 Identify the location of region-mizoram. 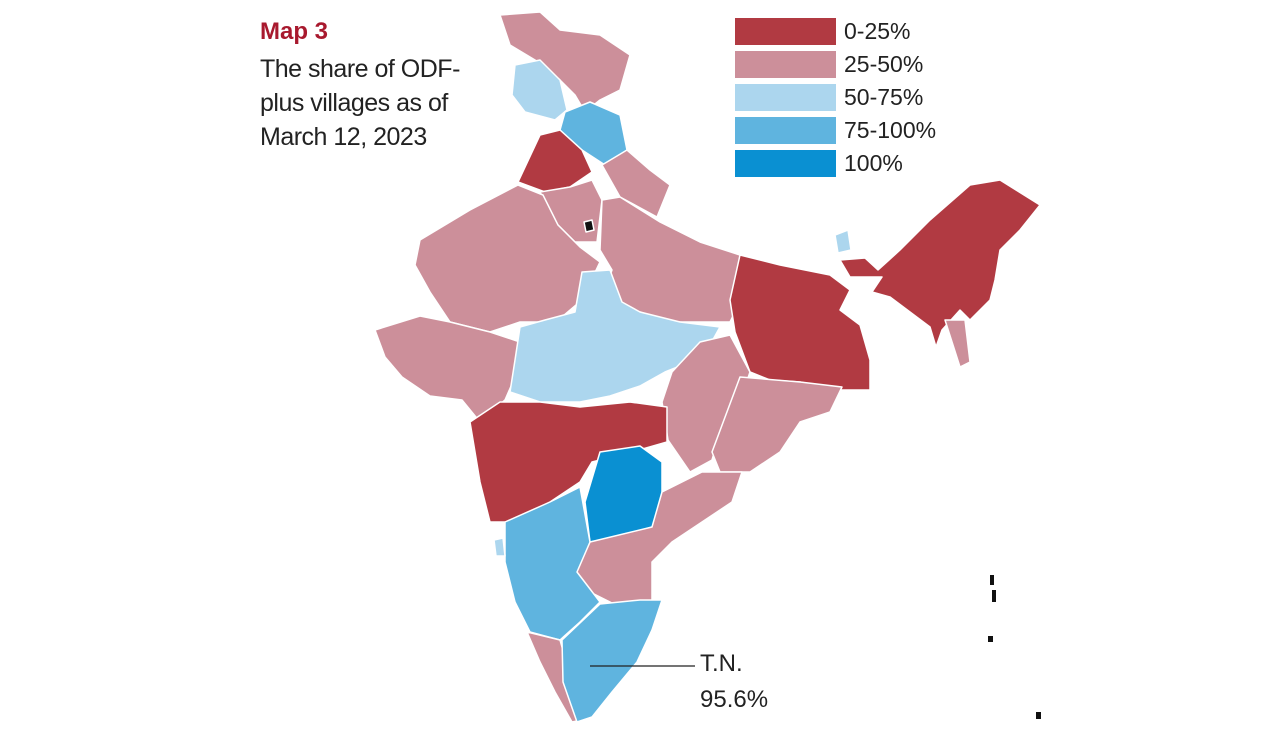
(957, 343).